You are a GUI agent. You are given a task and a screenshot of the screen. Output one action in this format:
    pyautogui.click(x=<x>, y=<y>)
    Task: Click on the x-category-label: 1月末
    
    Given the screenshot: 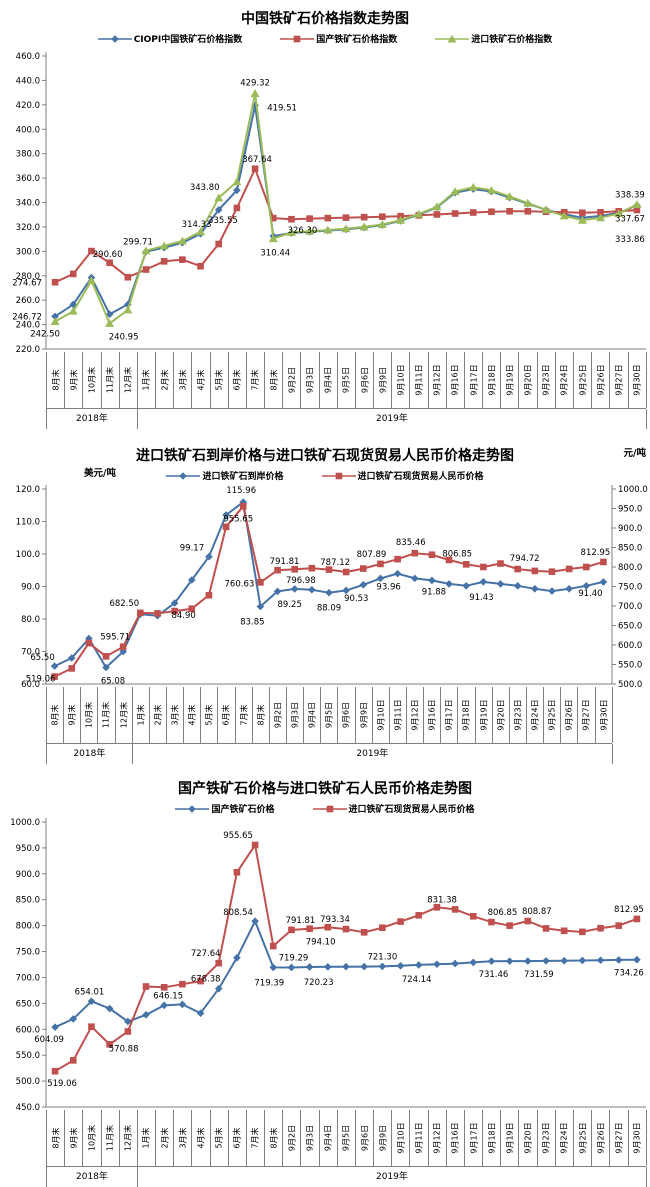 What is the action you would take?
    pyautogui.click(x=146, y=380)
    